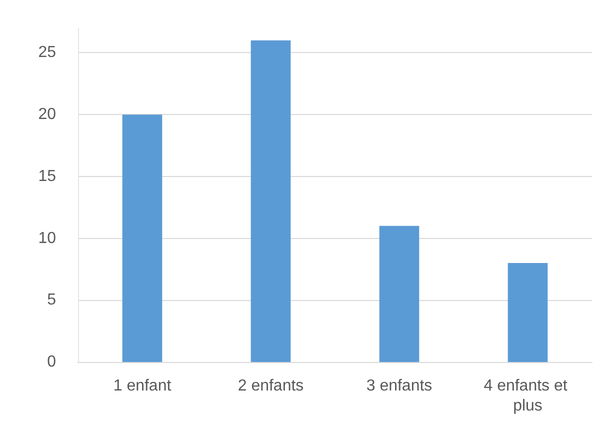  Describe the element at coordinates (47, 53) in the screenshot. I see `y-tick-label: 25` at that location.